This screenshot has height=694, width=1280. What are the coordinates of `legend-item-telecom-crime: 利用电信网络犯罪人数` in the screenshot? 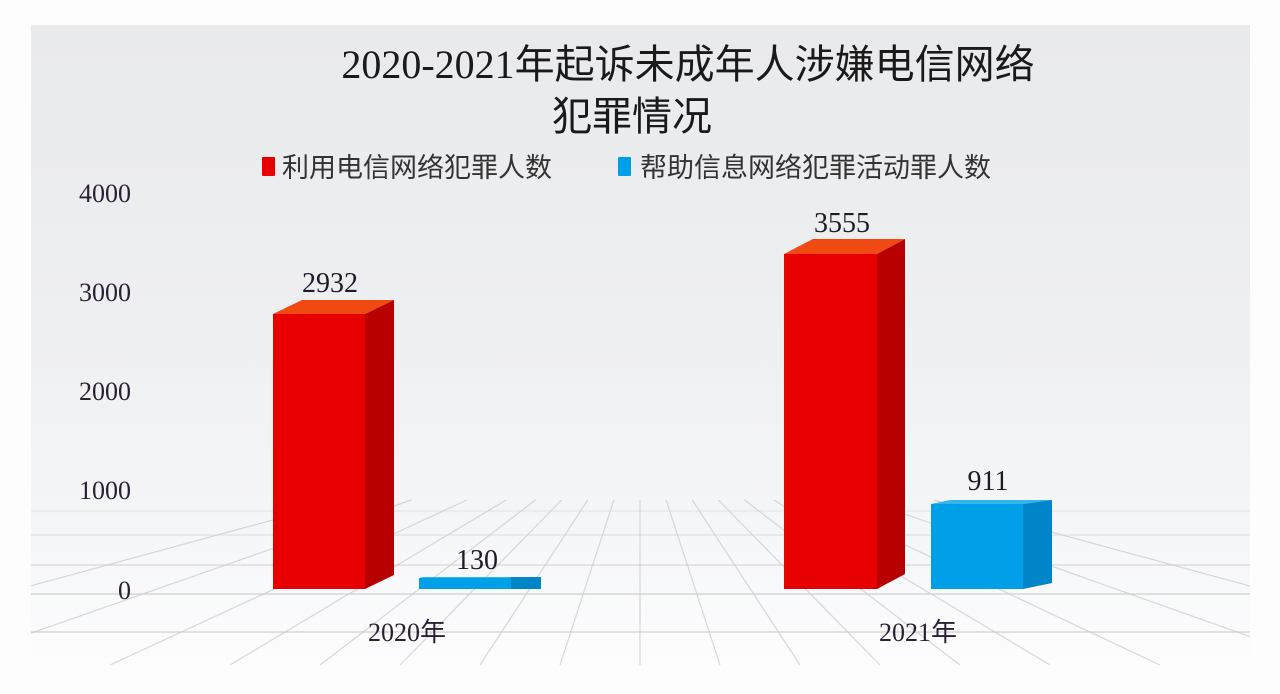 It's located at (407, 168).